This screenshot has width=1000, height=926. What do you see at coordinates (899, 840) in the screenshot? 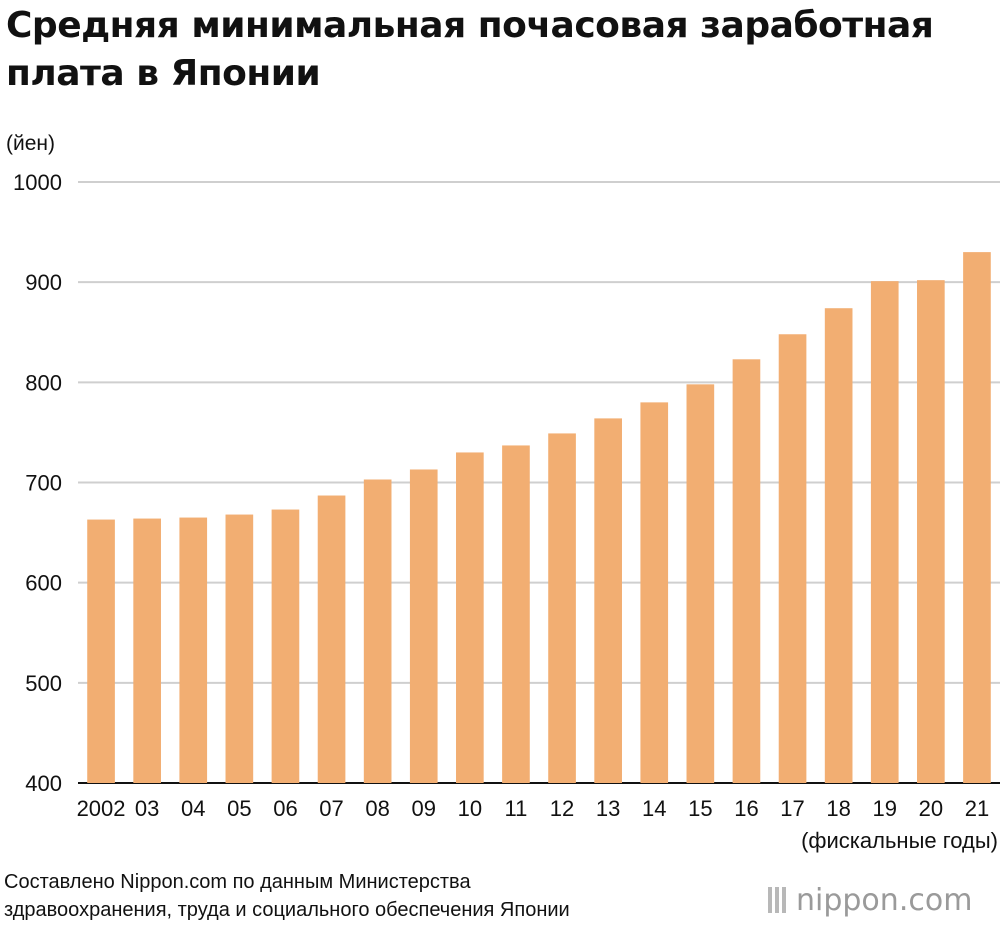
I see `x-axis-label: (фискальные годы)` at bounding box center [899, 840].